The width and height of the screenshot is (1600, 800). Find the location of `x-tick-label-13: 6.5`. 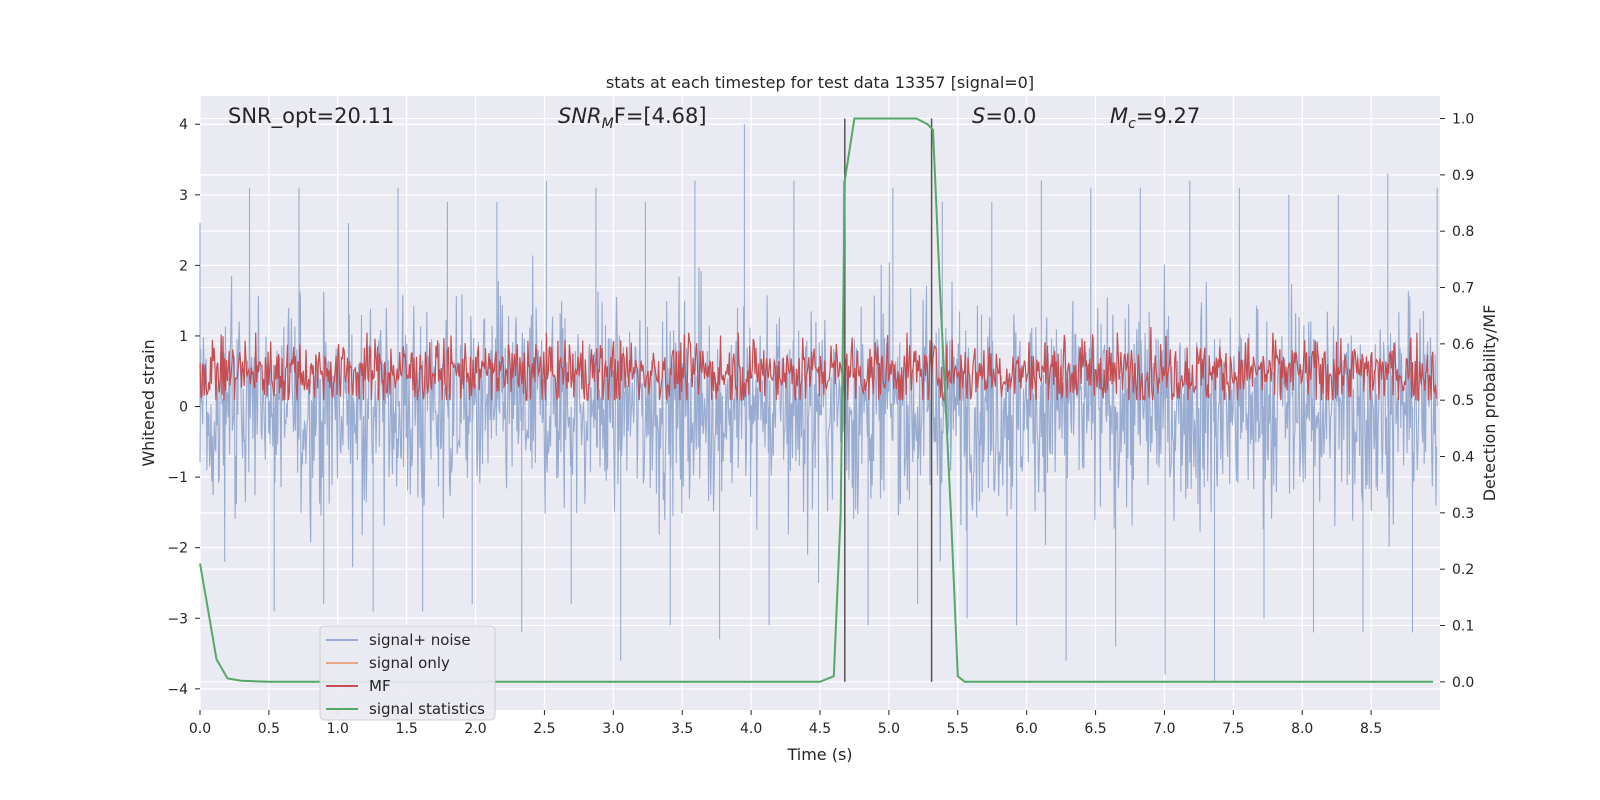

x-tick-label-13: 6.5 is located at coordinates (1095, 729).